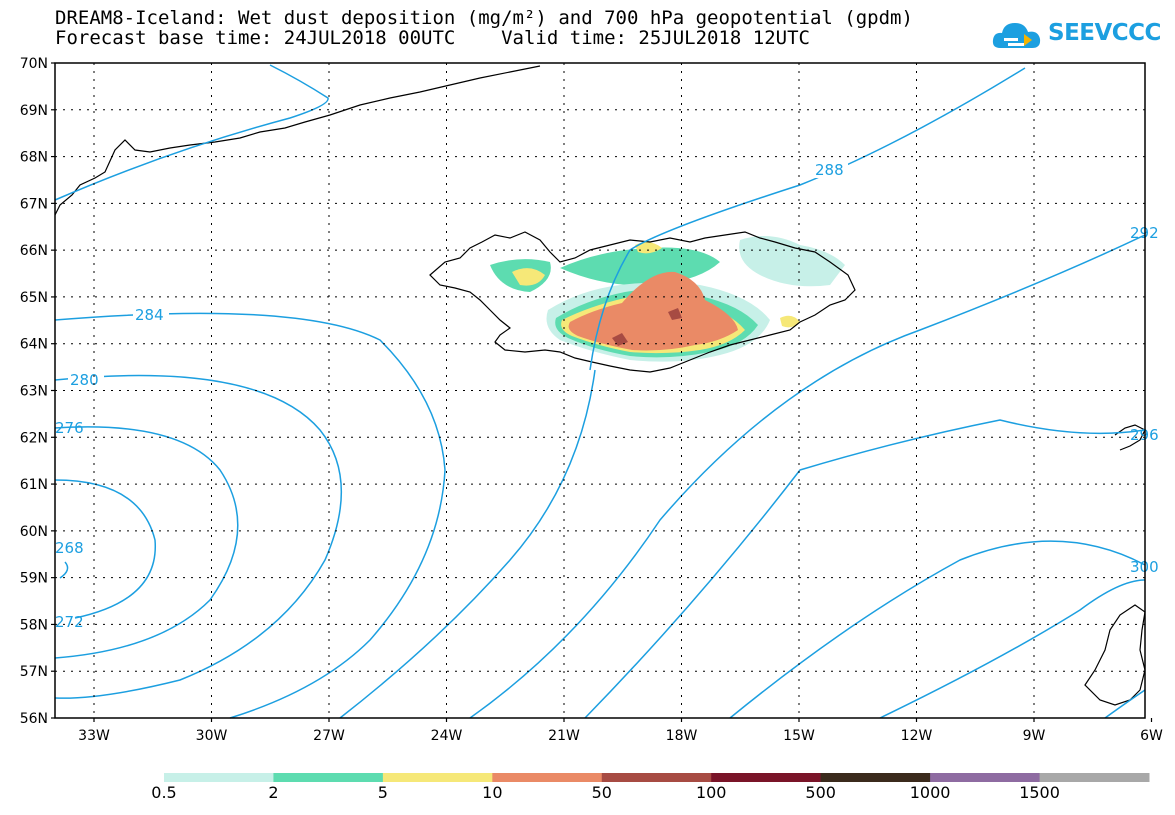 This screenshot has height=815, width=1175. I want to click on lat-label: 62N, so click(34, 438).